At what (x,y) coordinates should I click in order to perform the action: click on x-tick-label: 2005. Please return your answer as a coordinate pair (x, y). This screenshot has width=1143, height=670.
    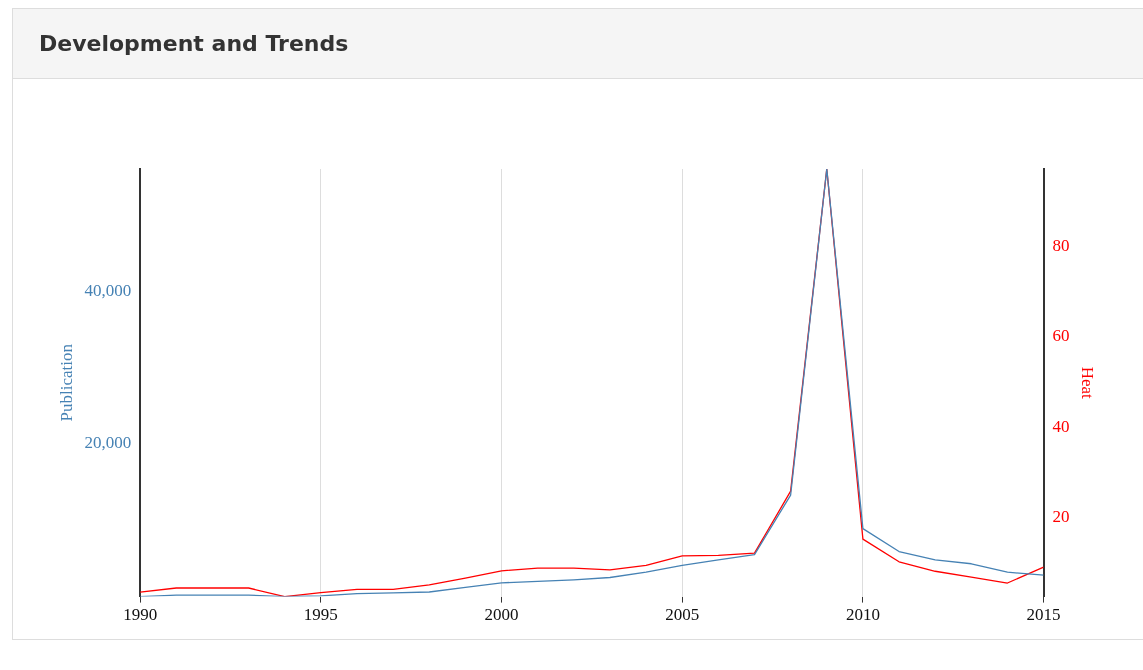
    Looking at the image, I should click on (682, 615).